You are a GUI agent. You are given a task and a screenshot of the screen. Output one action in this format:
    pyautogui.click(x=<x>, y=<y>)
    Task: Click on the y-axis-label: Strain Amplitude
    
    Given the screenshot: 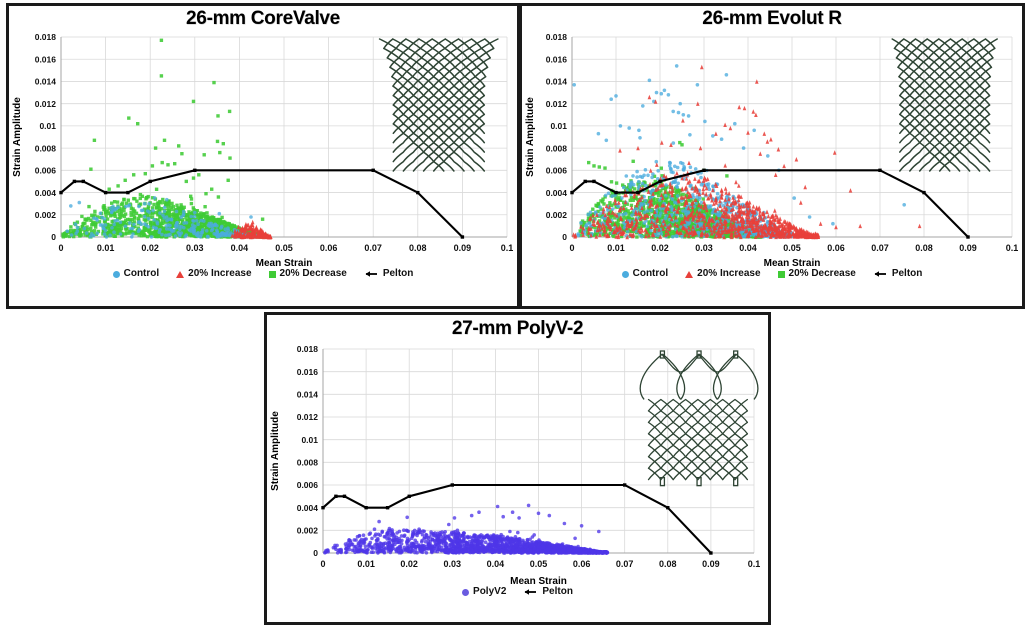 What is the action you would take?
    pyautogui.click(x=17, y=137)
    